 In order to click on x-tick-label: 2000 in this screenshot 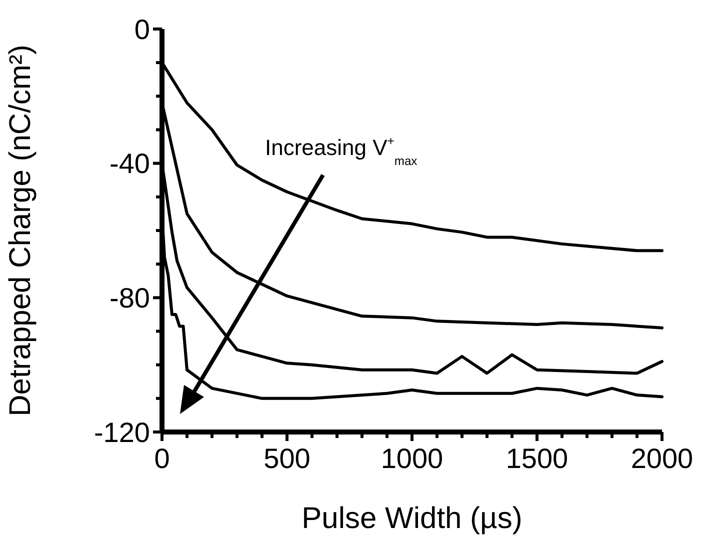, I will do `click(662, 458)`.